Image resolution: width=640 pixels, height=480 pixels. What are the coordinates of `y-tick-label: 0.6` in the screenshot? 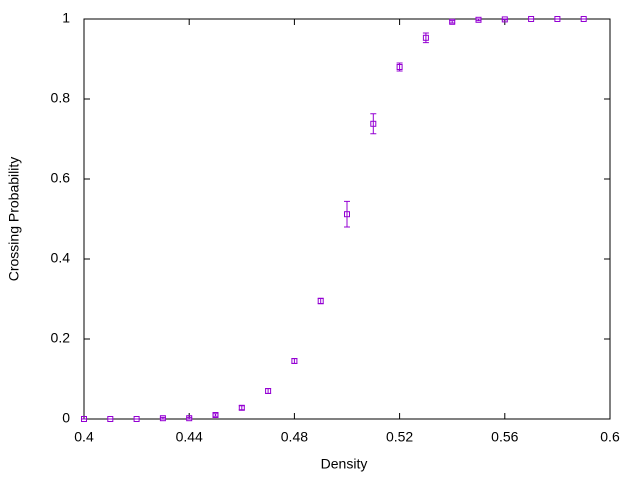 It's located at (61, 178).